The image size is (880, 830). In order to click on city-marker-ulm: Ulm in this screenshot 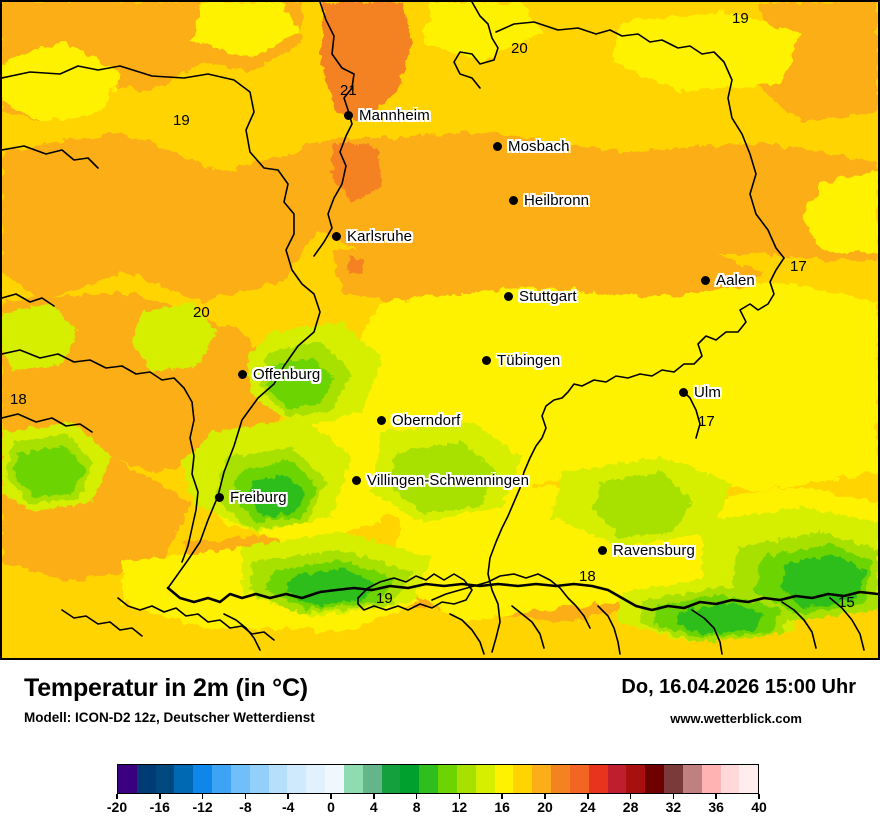, I will do `click(700, 392)`.